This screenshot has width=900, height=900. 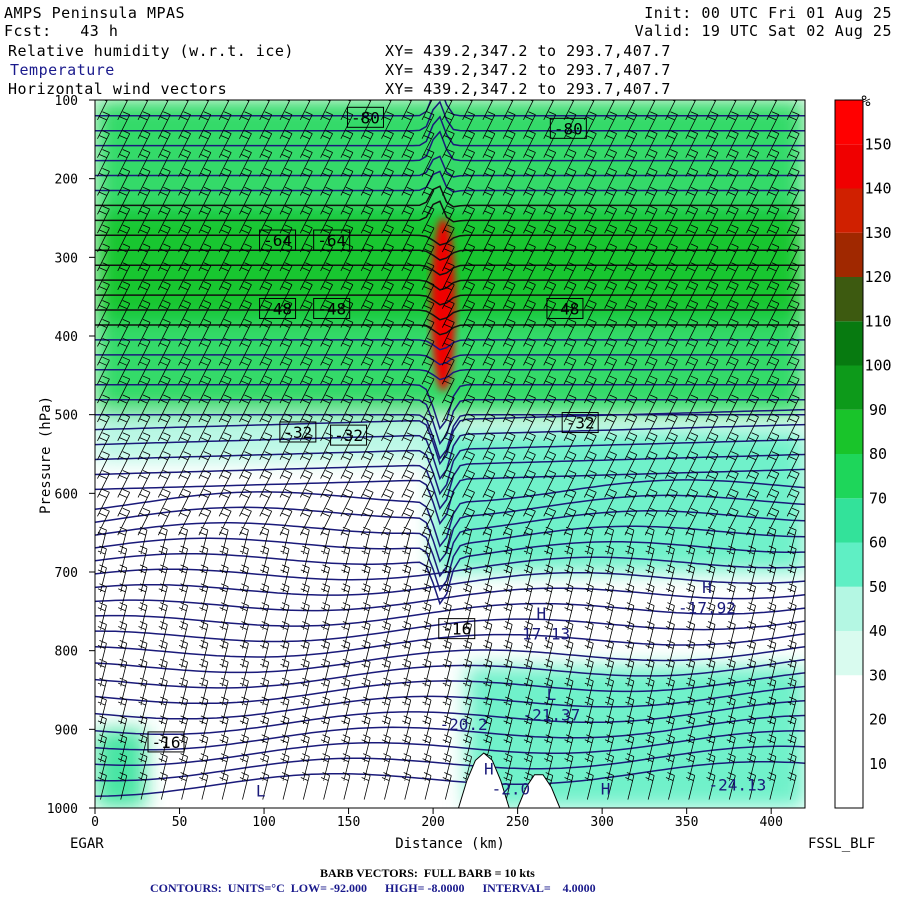 I want to click on y-tick-label: 800, so click(x=66, y=652).